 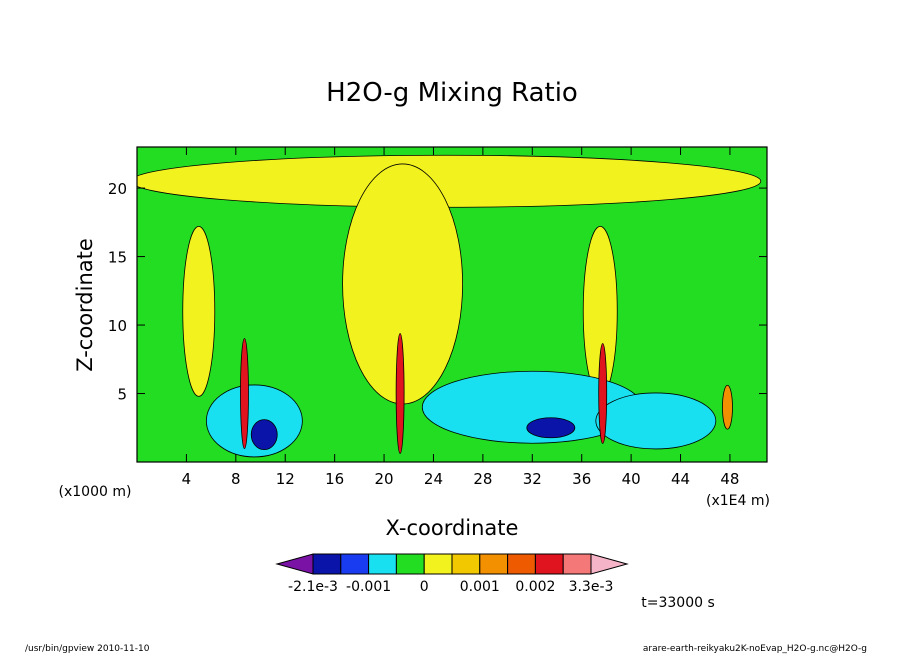 I want to click on x-tick-label: 16, so click(x=334, y=479).